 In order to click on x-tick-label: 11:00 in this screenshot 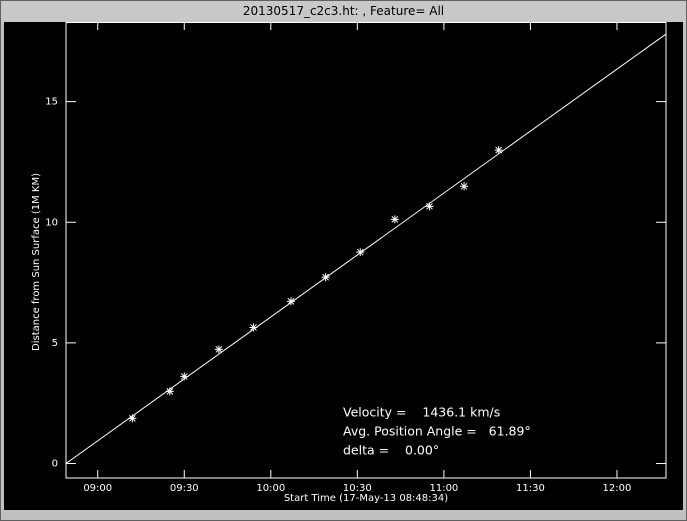, I will do `click(443, 488)`.